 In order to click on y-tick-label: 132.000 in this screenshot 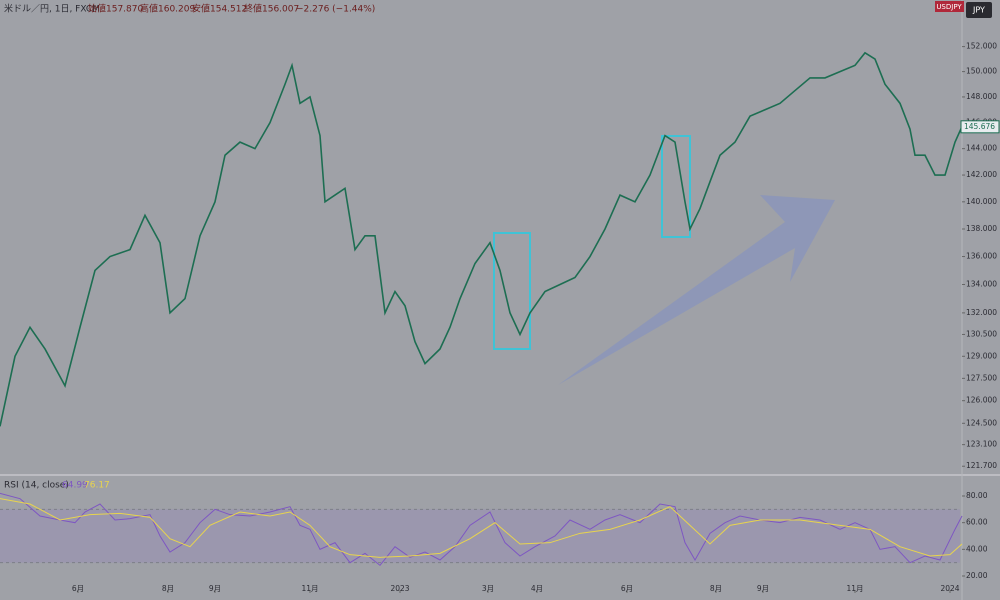, I will do `click(981, 312)`.